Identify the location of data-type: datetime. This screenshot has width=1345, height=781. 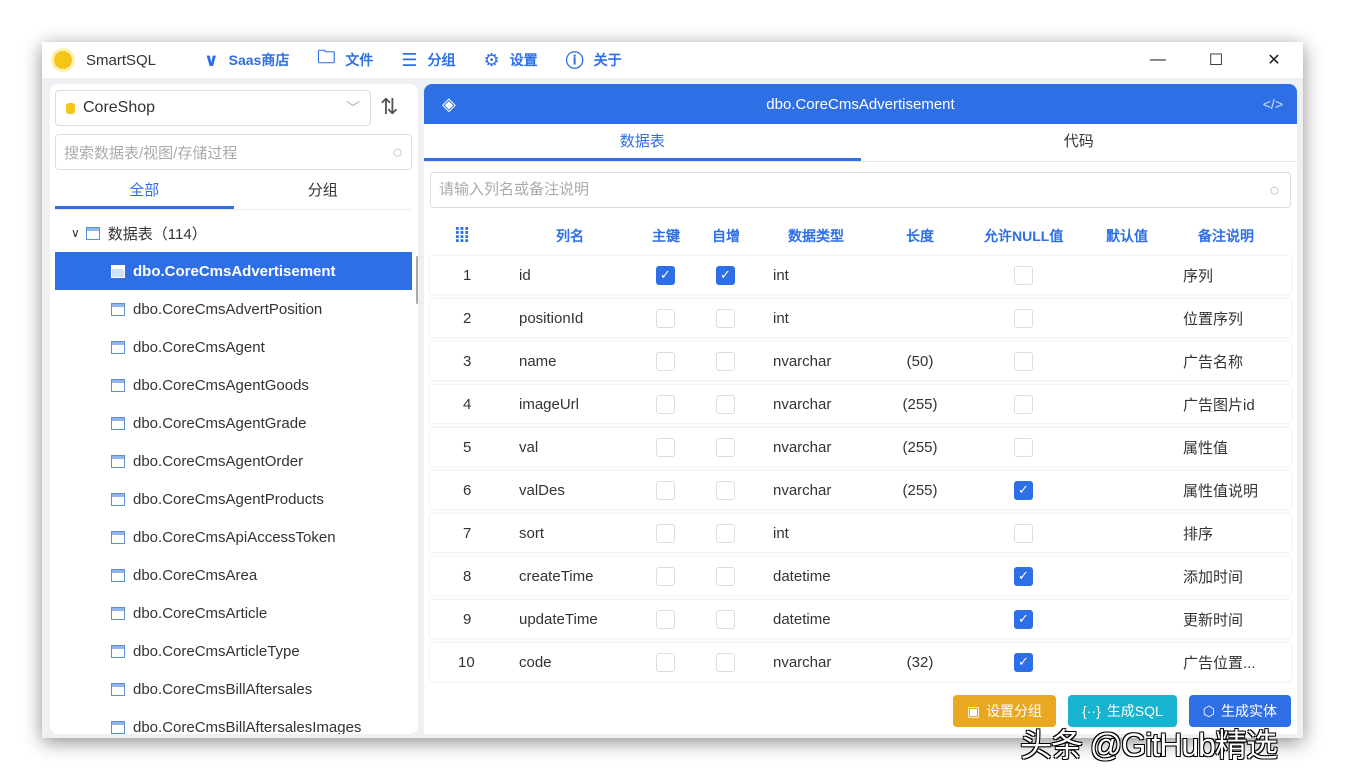
(802, 619).